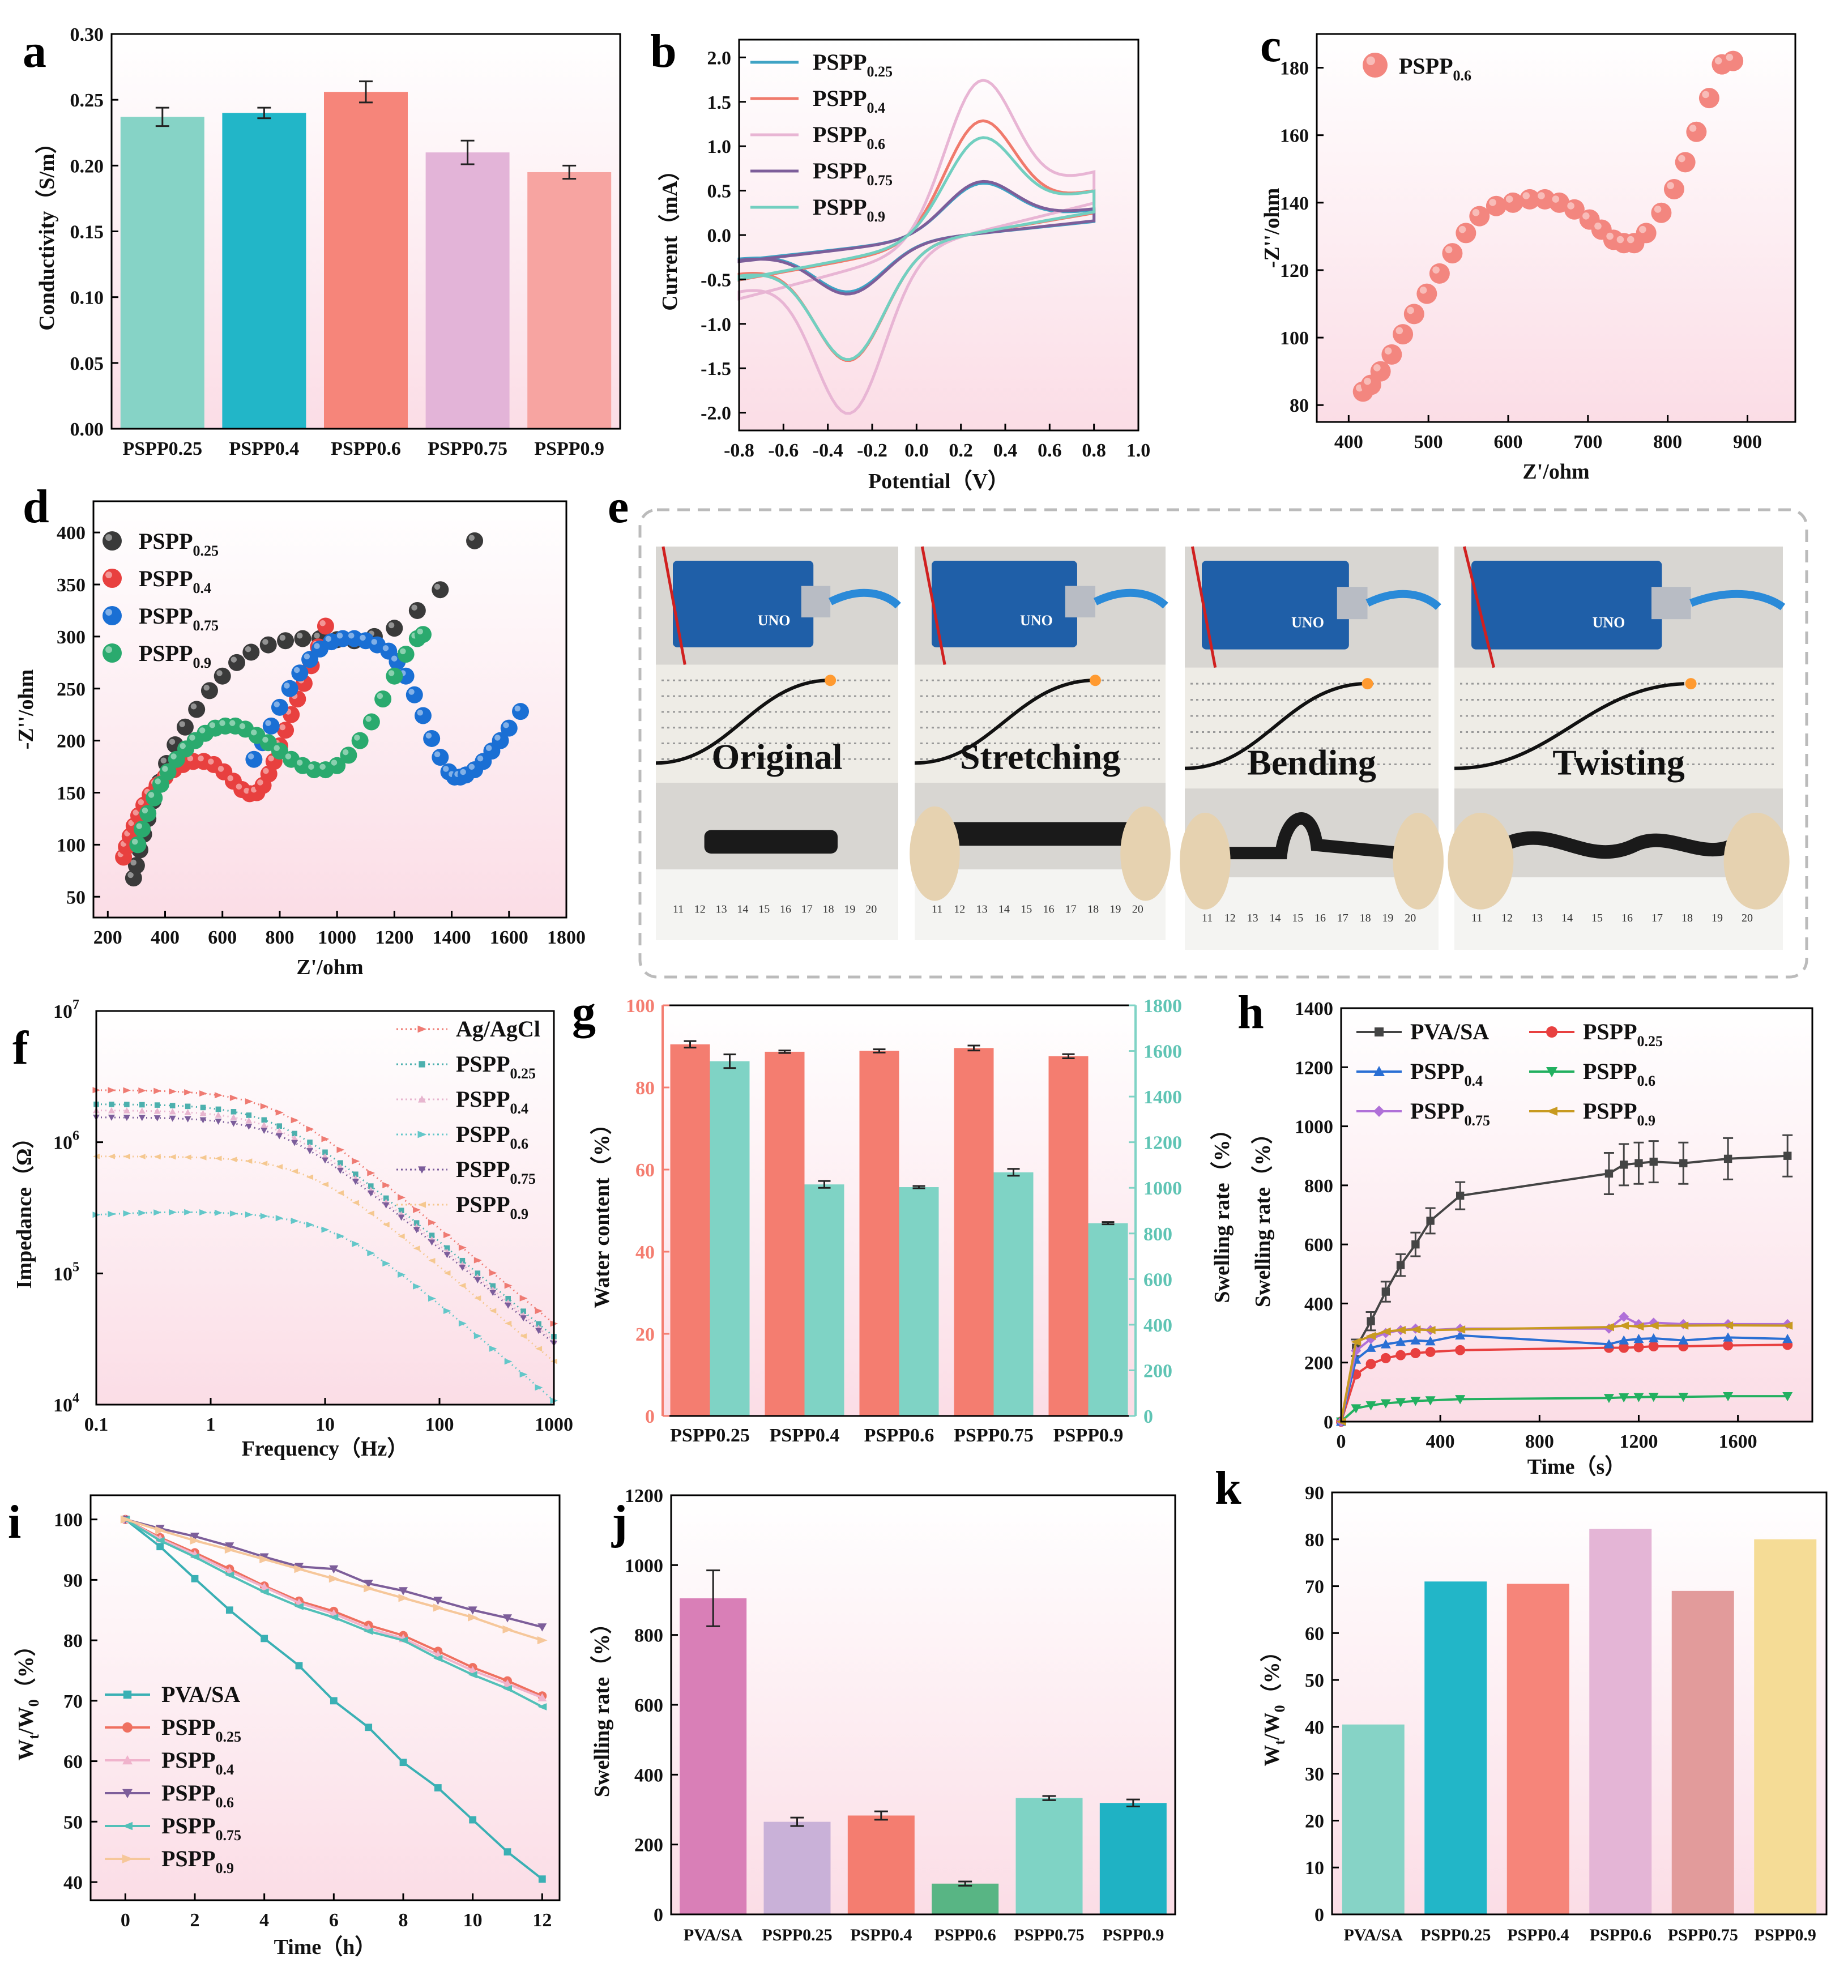 The image size is (1848, 1988). I want to click on photo-label: Bending, so click(1311, 762).